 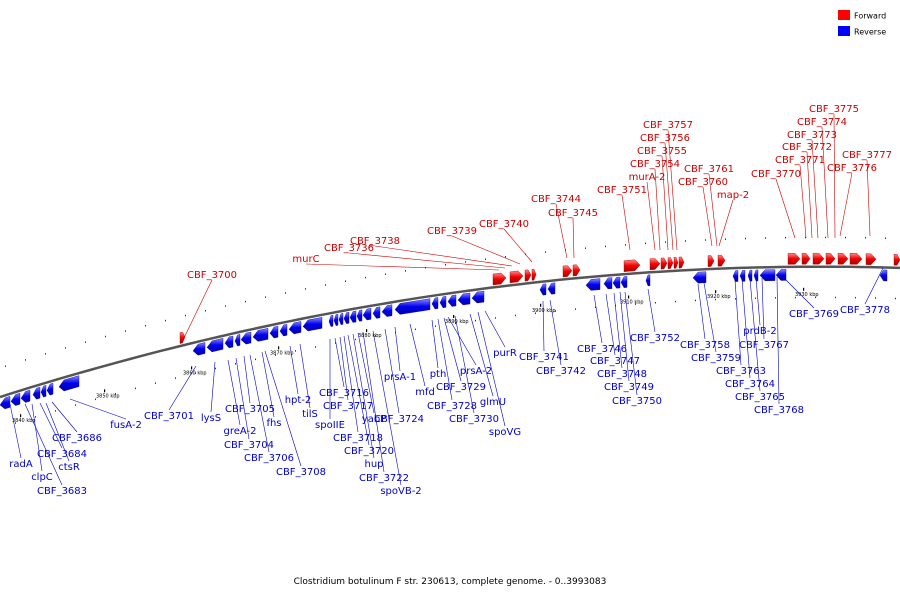 I want to click on tick-label: 3870 kbp, so click(x=282, y=353).